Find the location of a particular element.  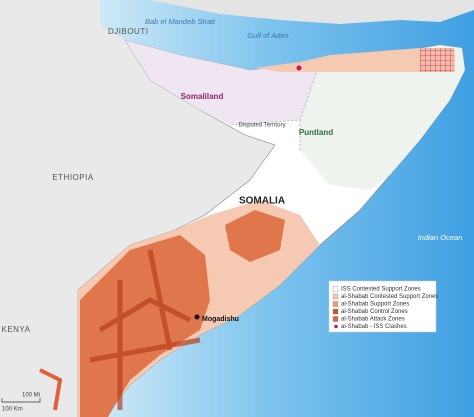

iss-zone is located at coordinates (437, 60).